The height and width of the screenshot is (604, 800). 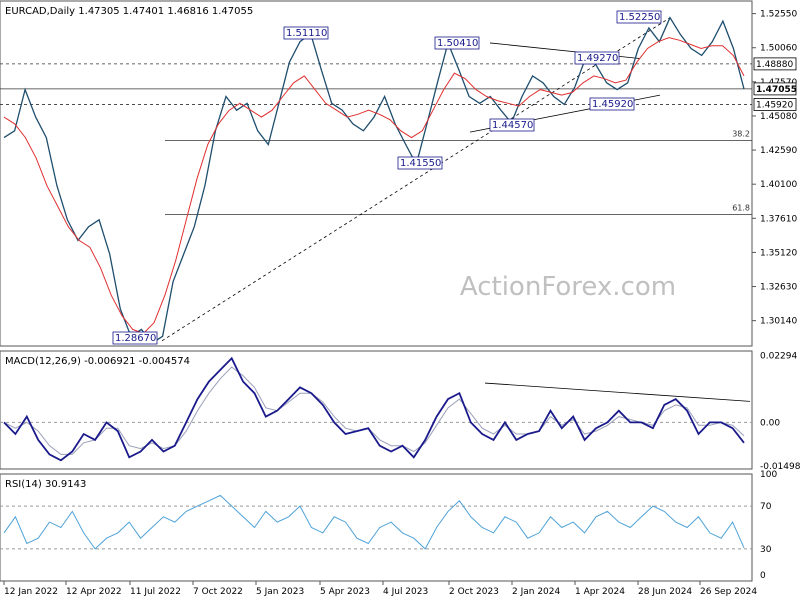 I want to click on price-y-tick-label: 1.40100, so click(x=778, y=185).